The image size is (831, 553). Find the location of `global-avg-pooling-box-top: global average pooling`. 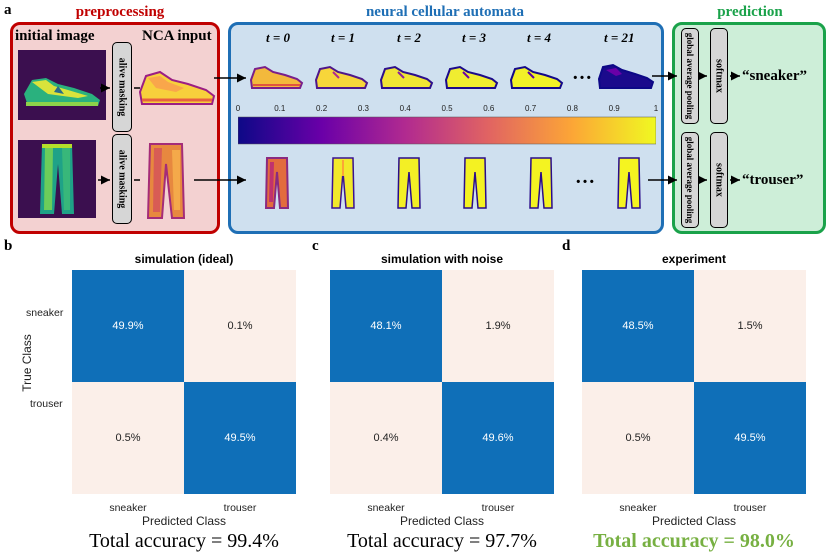

global-avg-pooling-box-top: global average pooling is located at coordinates (690, 76).